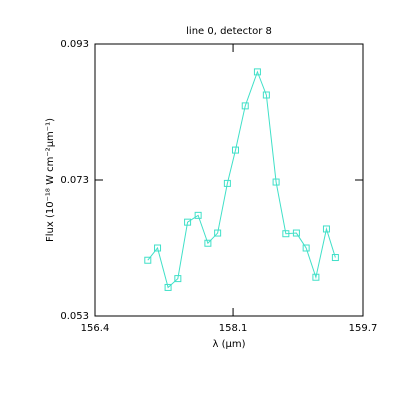 This screenshot has width=400, height=400. I want to click on y-axis-label: Flux (10⁻¹⁸ W cm⁻²μm⁻¹), so click(50, 180).